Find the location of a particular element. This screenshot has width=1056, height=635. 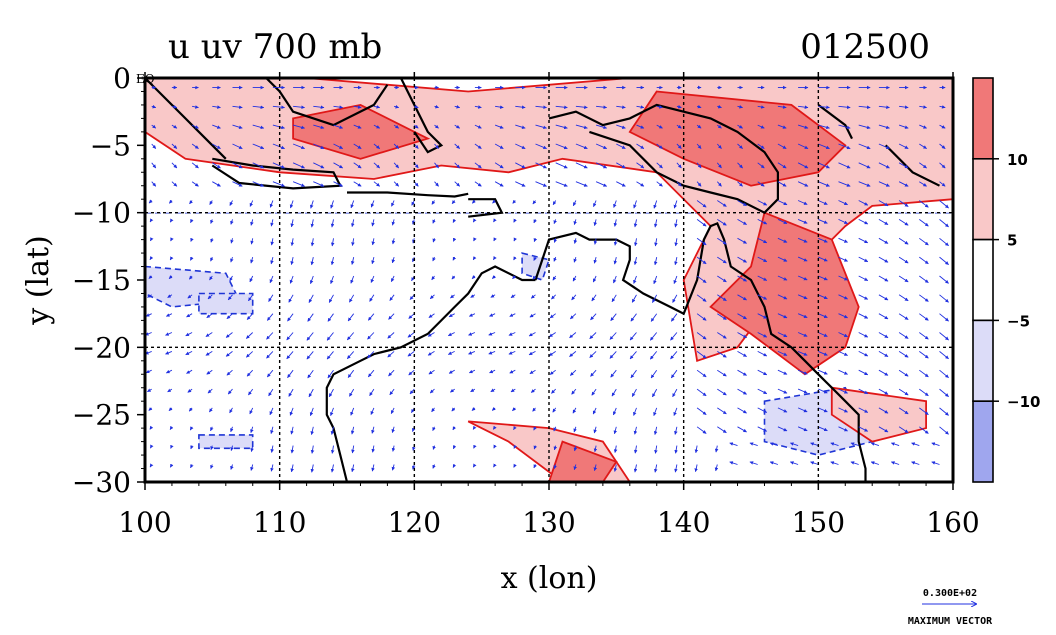

chart-title: u uv 700 mb is located at coordinates (275, 47).